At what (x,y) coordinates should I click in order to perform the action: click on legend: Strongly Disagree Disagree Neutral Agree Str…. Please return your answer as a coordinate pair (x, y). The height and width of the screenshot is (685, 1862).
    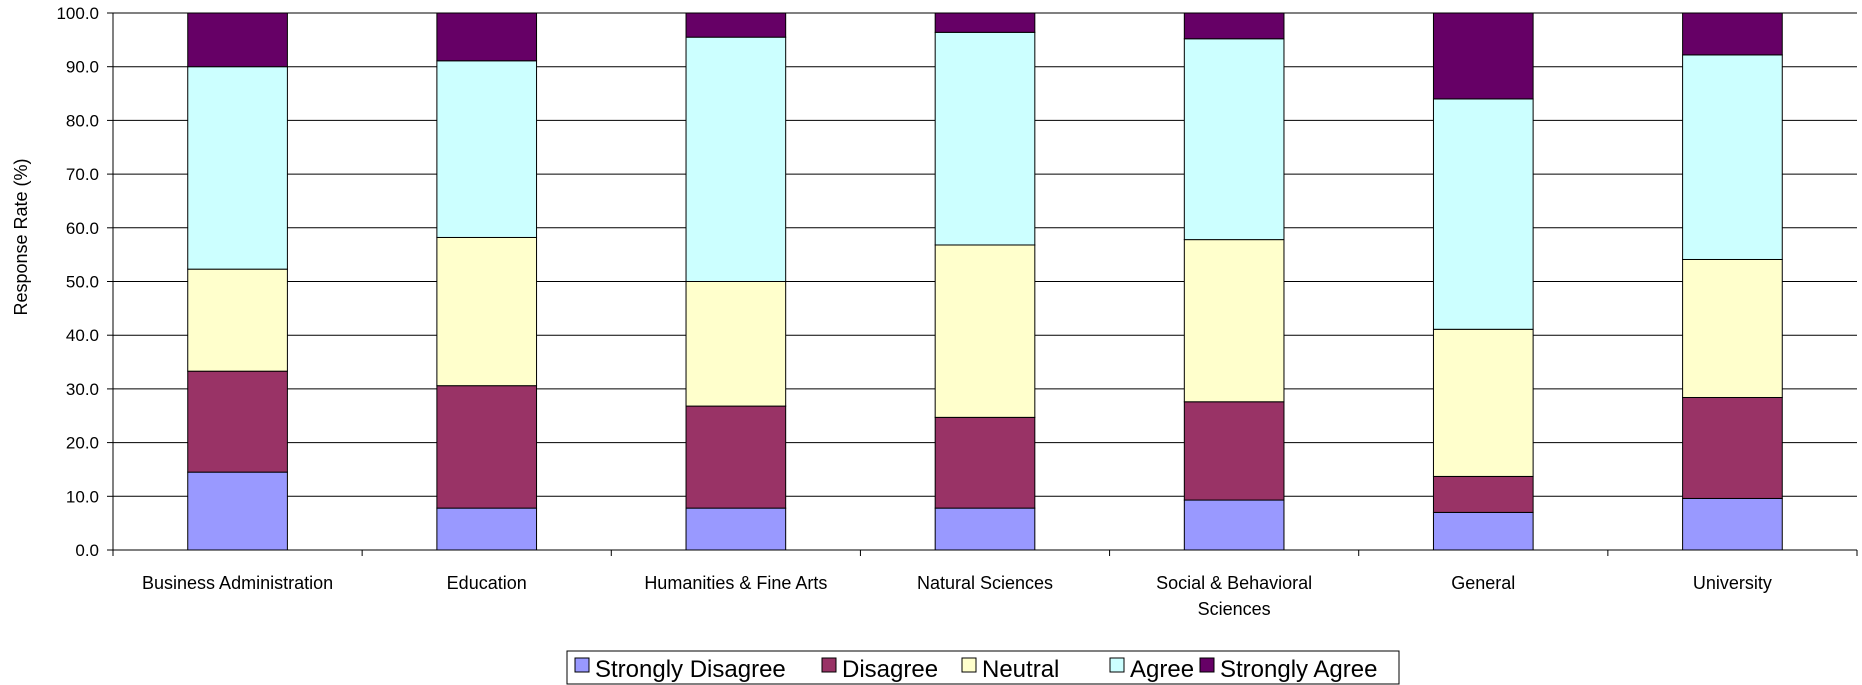
    Looking at the image, I should click on (983, 667).